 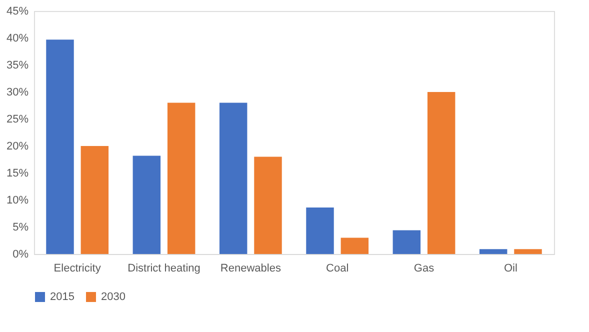 I want to click on y-tick-label: 25%, so click(x=17, y=120).